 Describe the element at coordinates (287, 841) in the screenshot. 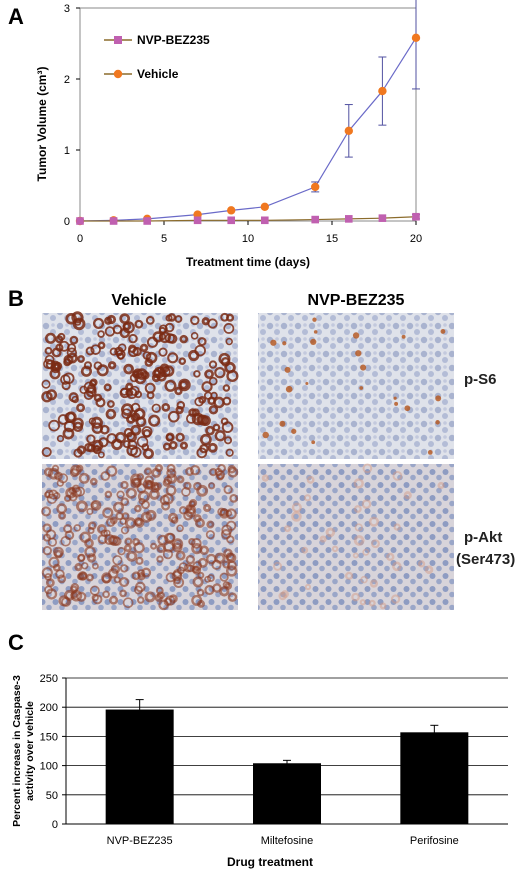

I see `category-label: Miltefosine` at that location.